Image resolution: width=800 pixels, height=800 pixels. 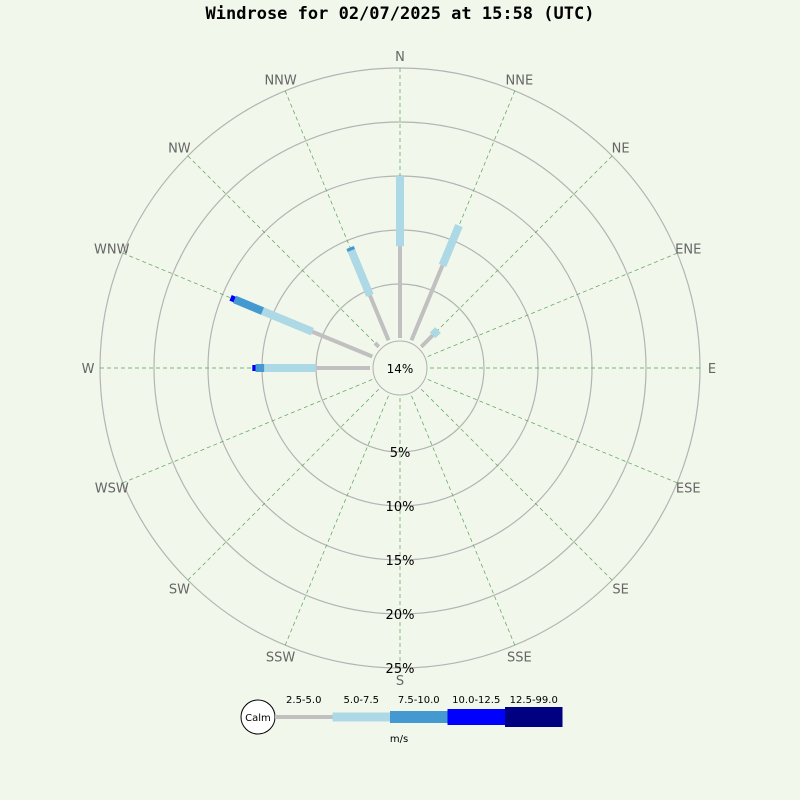 What do you see at coordinates (419, 700) in the screenshot?
I see `legend-label-3: 7.5-10.0` at bounding box center [419, 700].